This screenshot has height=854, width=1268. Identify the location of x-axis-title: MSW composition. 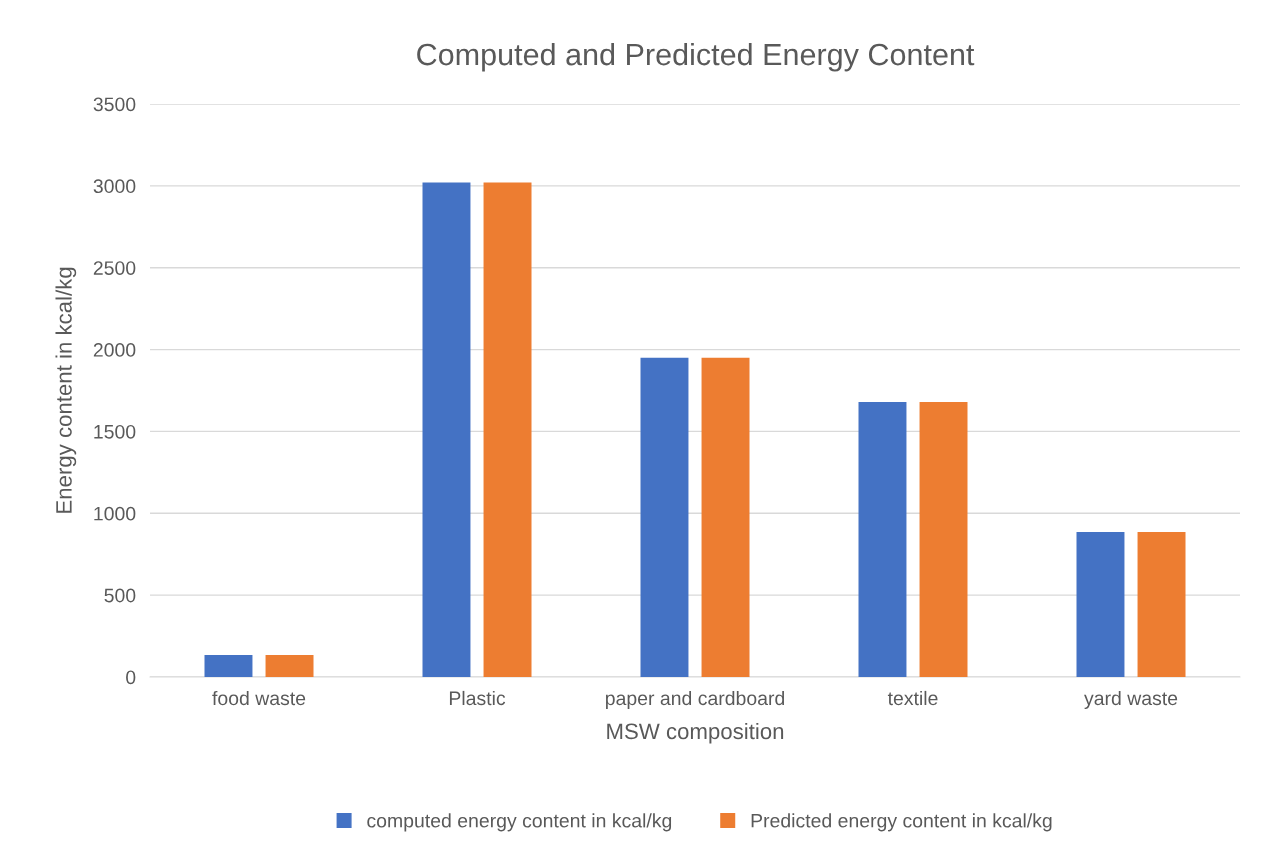
(695, 733).